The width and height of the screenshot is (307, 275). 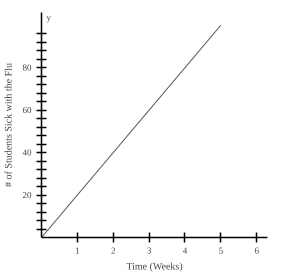 I want to click on y-tick-label: 60, so click(x=27, y=110).